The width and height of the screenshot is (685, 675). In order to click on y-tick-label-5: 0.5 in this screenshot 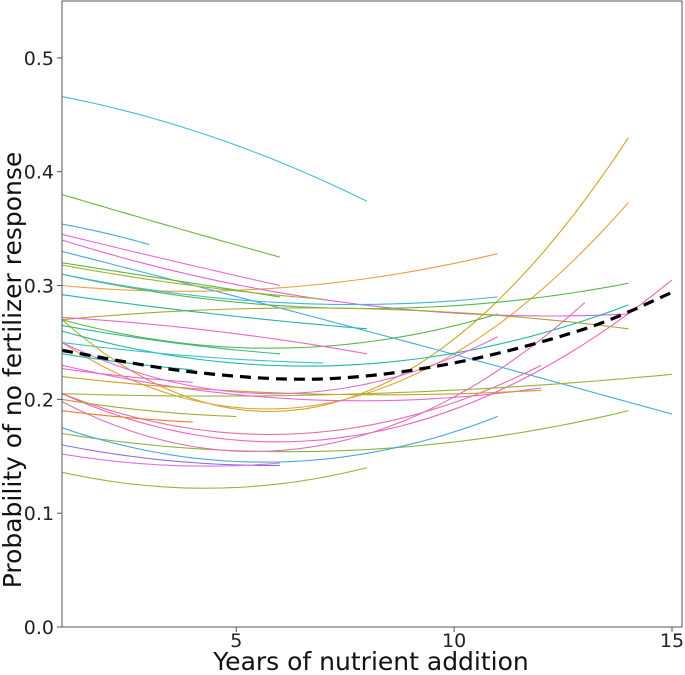, I will do `click(39, 59)`.